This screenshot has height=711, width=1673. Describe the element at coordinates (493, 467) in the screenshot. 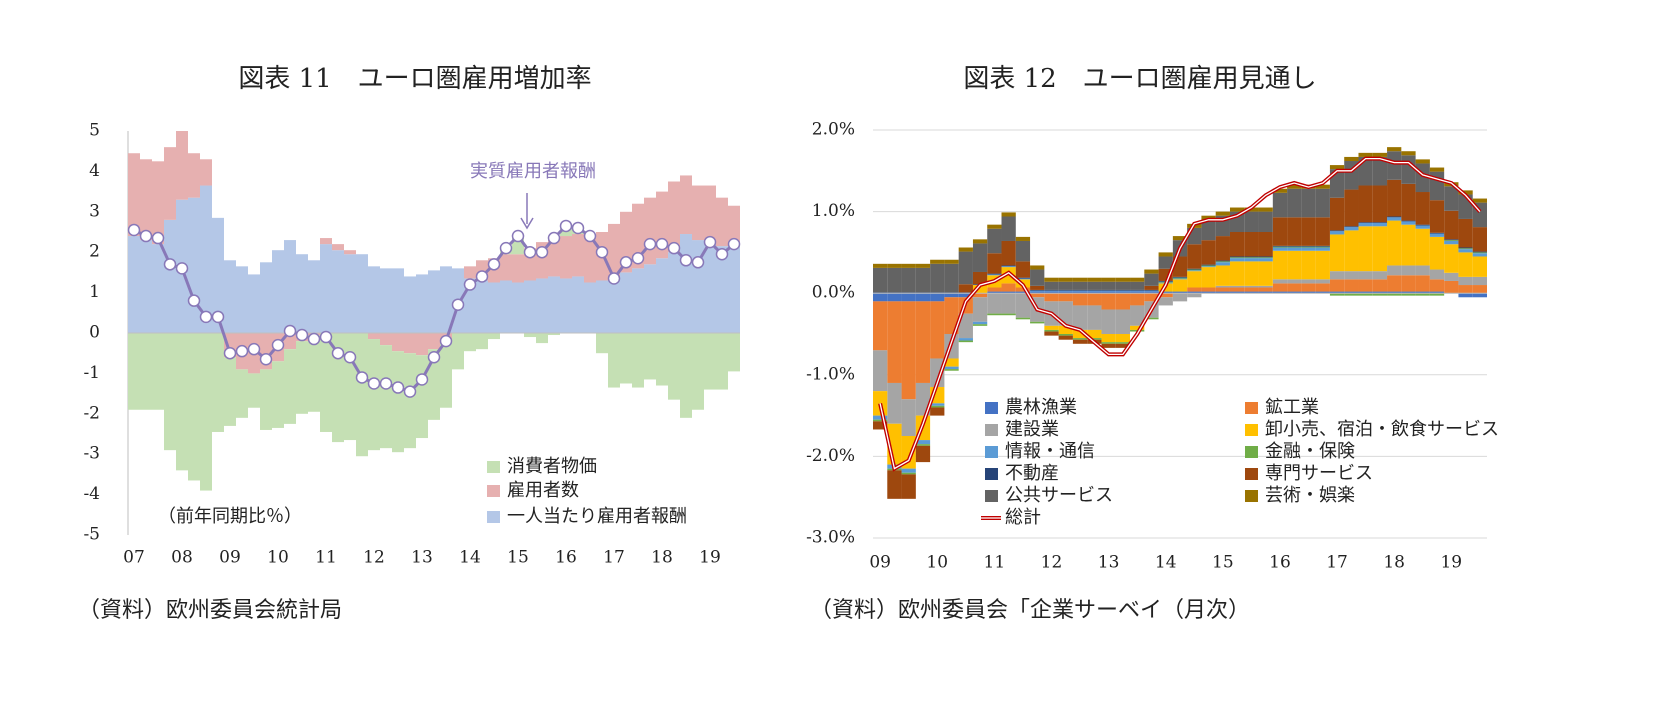

I see `legend-swatch` at that location.